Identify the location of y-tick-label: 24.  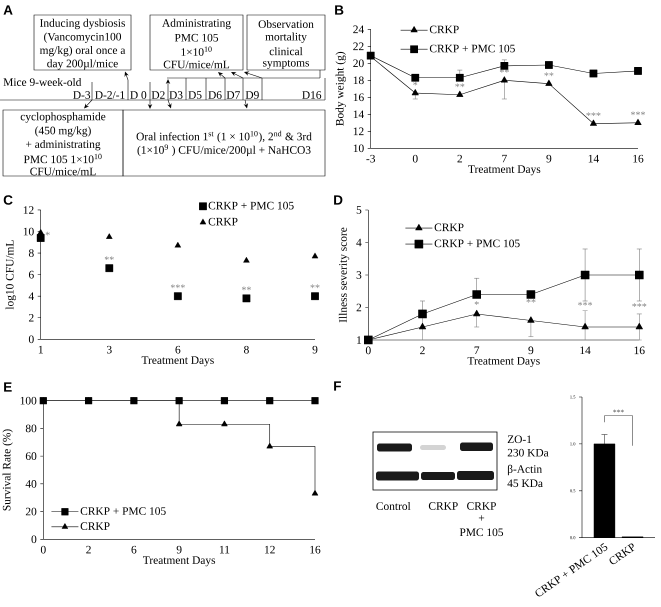
(358, 30).